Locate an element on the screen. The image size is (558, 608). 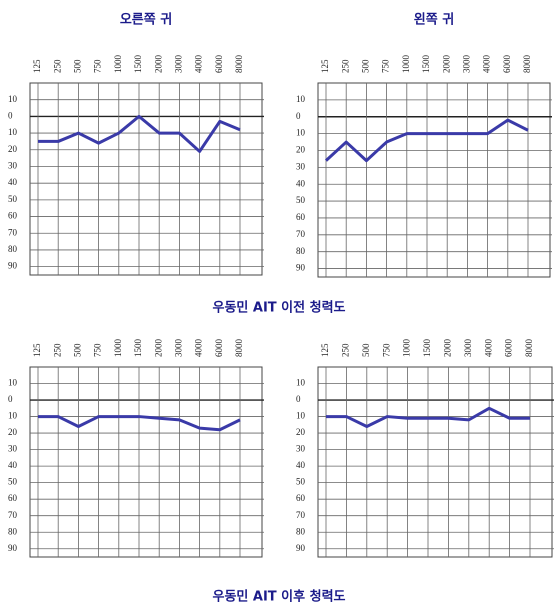
caption: 우동민 AIT 이후 청력도 is located at coordinates (278, 597).